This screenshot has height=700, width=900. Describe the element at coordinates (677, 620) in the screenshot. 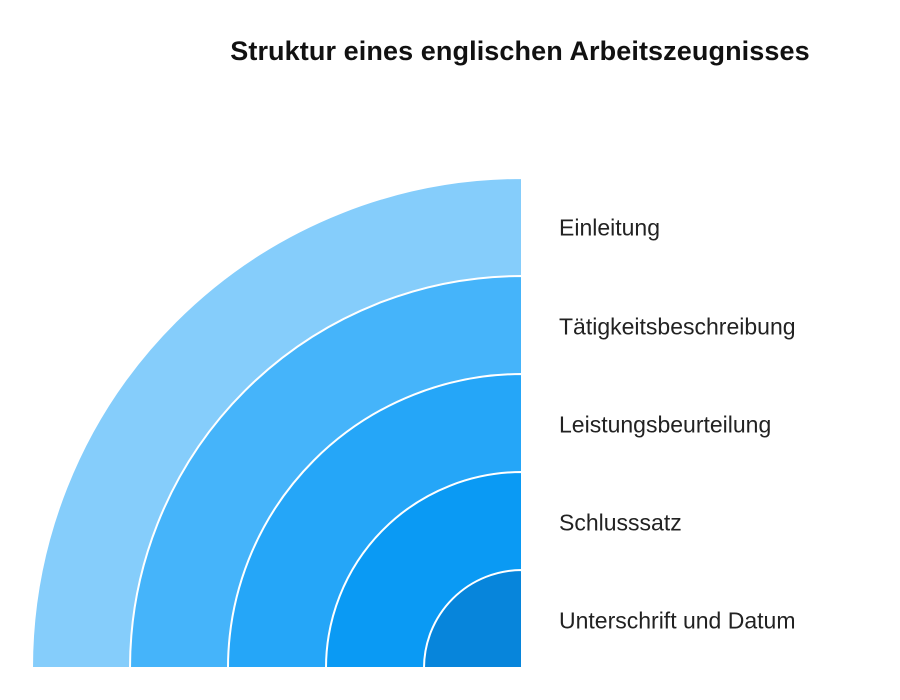

I see `layer-label-5: Unterschrift und Datum` at that location.